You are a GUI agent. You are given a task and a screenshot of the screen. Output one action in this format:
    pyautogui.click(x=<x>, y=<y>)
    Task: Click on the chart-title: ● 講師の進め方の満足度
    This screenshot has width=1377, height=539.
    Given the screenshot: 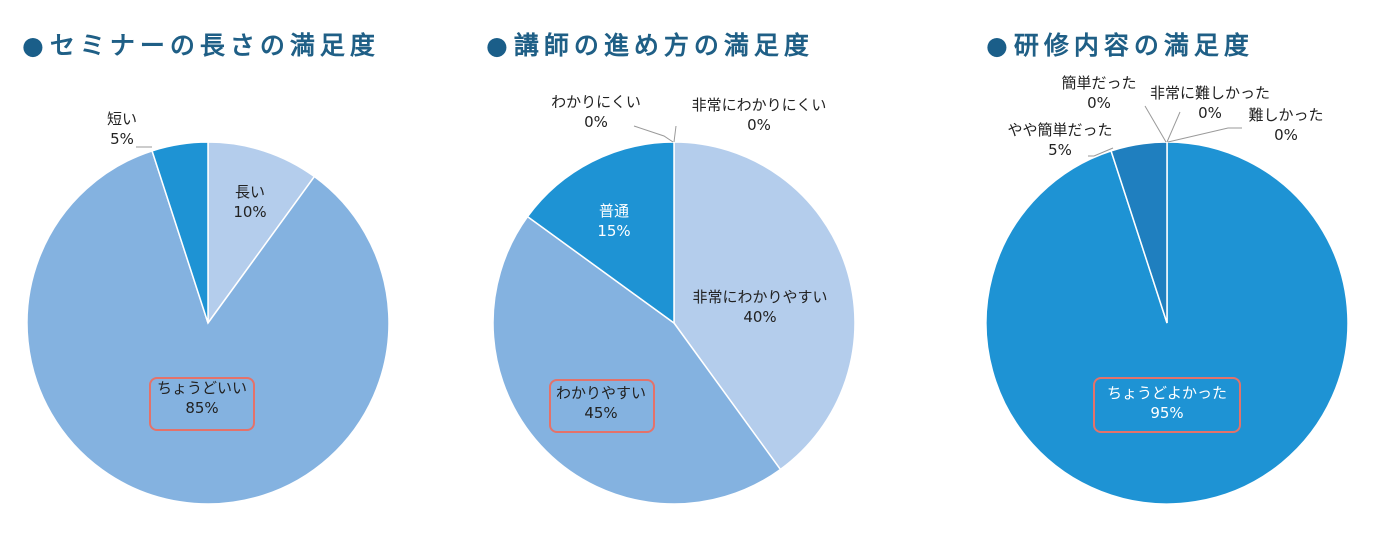 What is the action you would take?
    pyautogui.click(x=650, y=44)
    